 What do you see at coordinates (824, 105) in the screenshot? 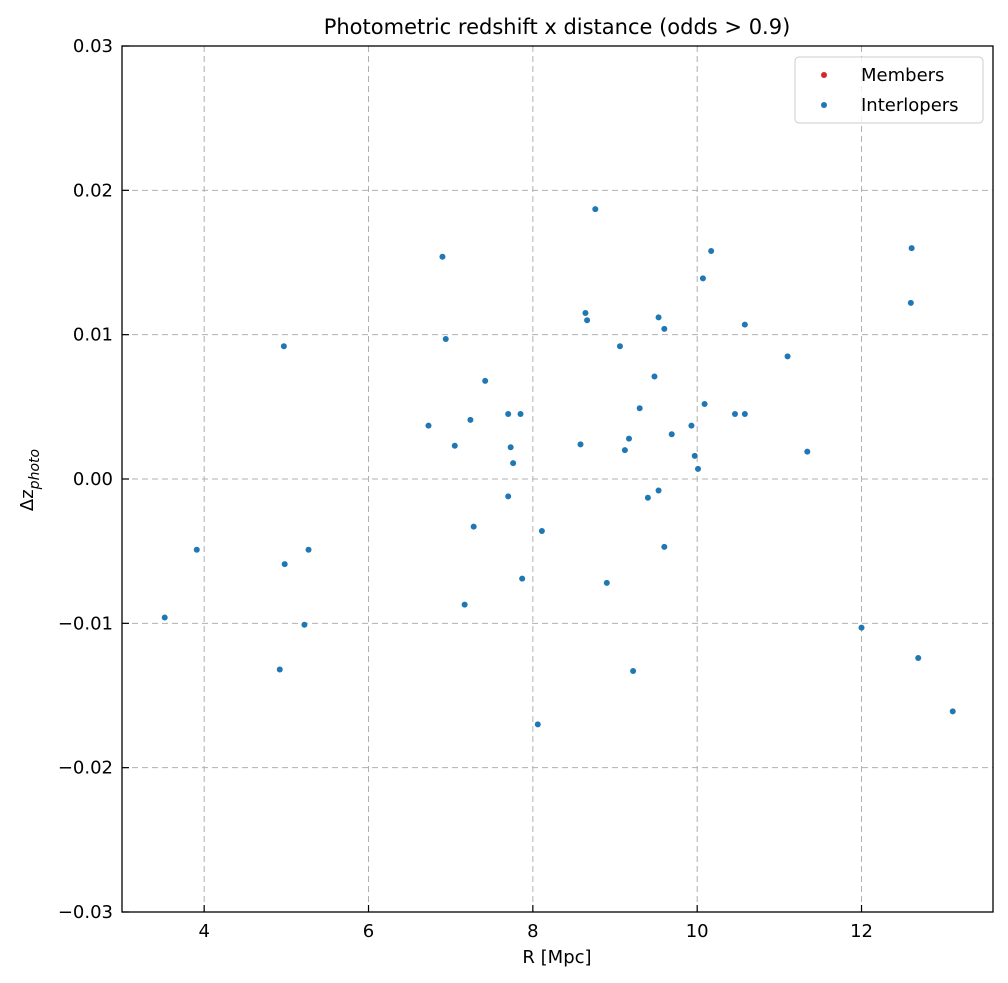
I see `legend-marker-interlopers` at bounding box center [824, 105].